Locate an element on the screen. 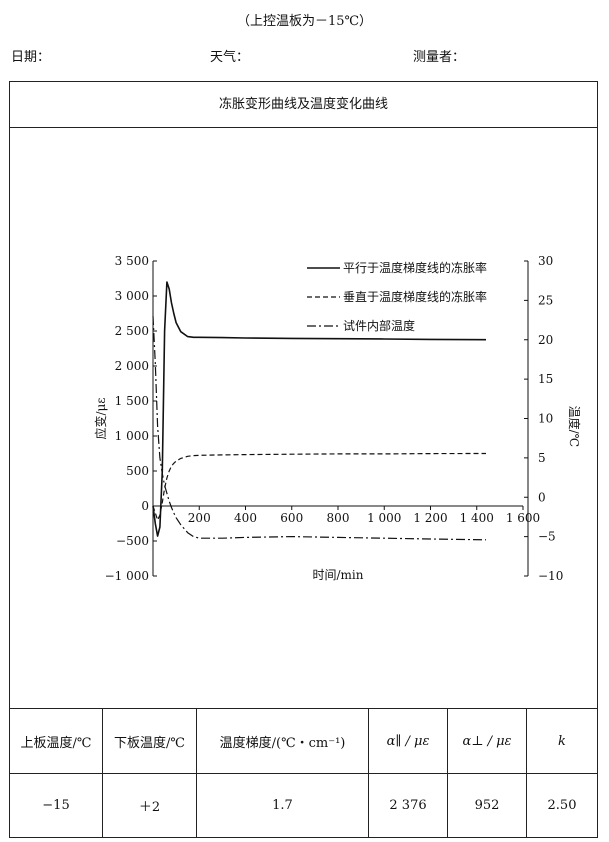 The image size is (609, 842). header-cell-alpha-perpendicular: α⊥ / με is located at coordinates (487, 741).